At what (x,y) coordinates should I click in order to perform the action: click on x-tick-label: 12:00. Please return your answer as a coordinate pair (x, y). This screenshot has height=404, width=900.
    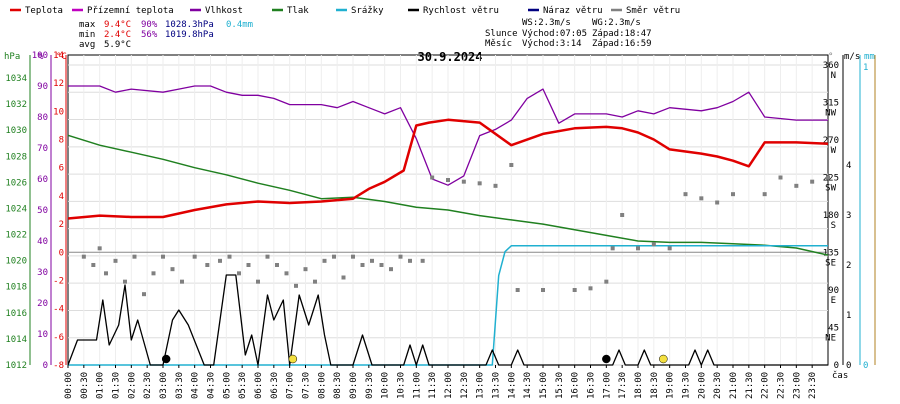
    Looking at the image, I should click on (449, 385).